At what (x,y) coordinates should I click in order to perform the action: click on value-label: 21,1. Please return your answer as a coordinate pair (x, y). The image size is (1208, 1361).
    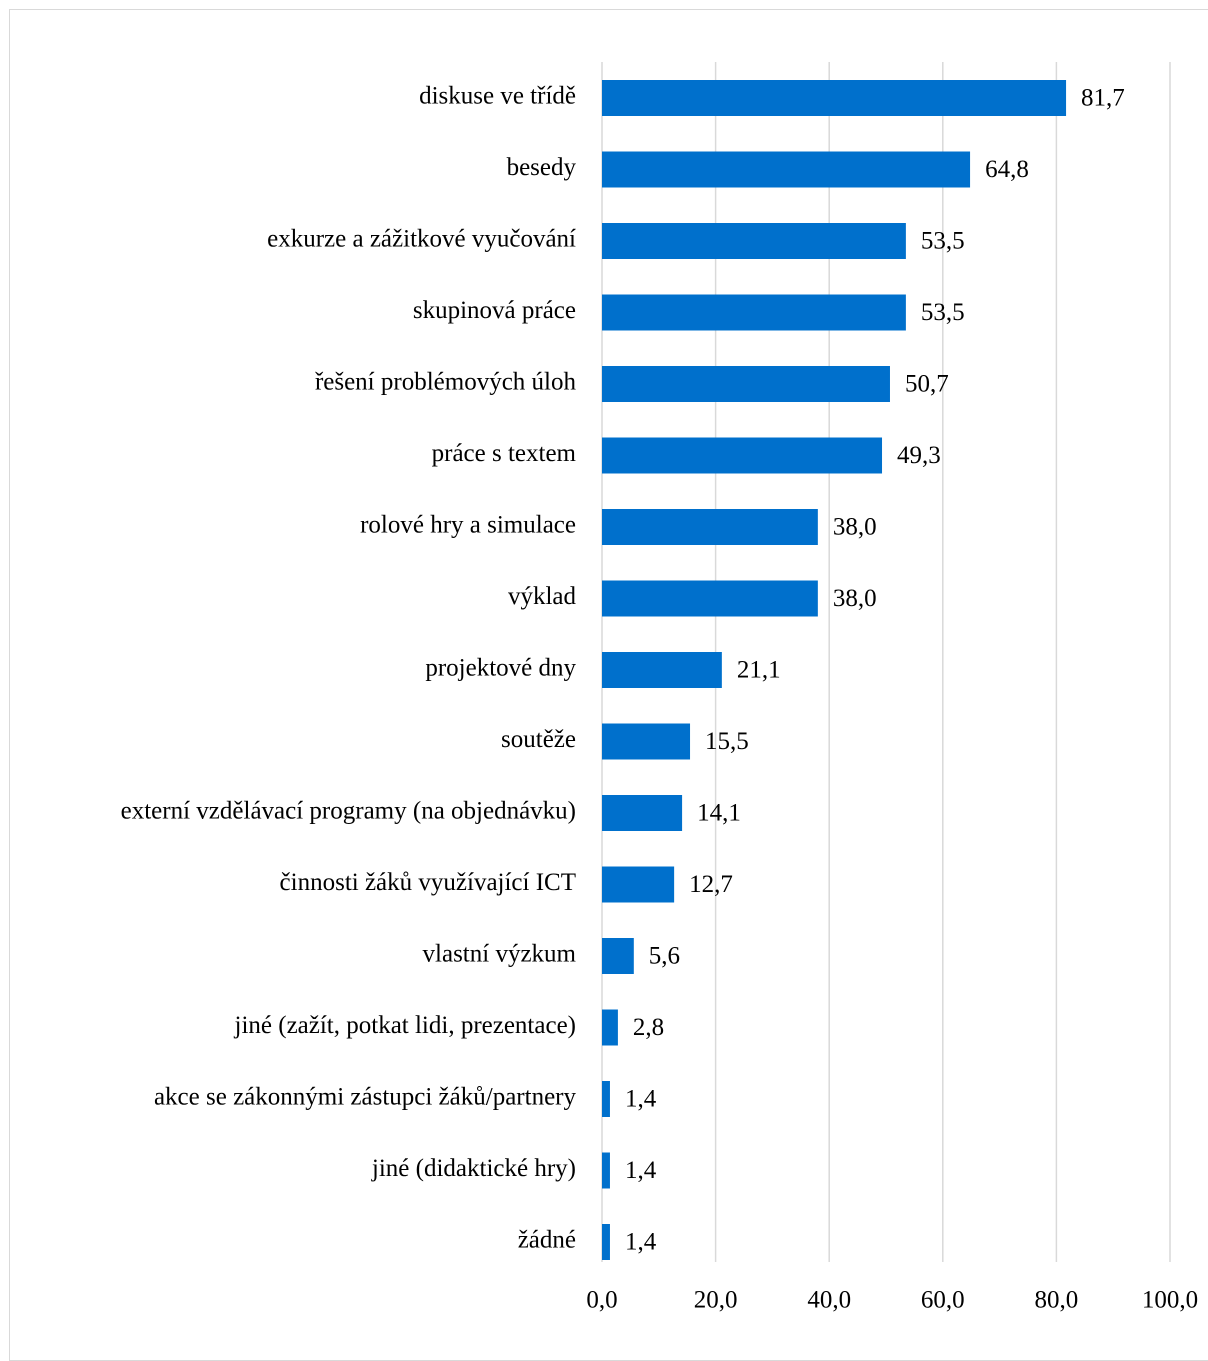
    Looking at the image, I should click on (759, 670).